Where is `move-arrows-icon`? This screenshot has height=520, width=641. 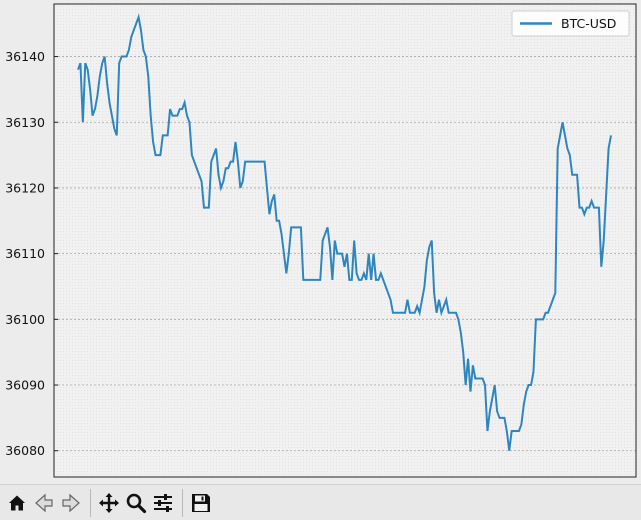 move-arrows-icon is located at coordinates (109, 502).